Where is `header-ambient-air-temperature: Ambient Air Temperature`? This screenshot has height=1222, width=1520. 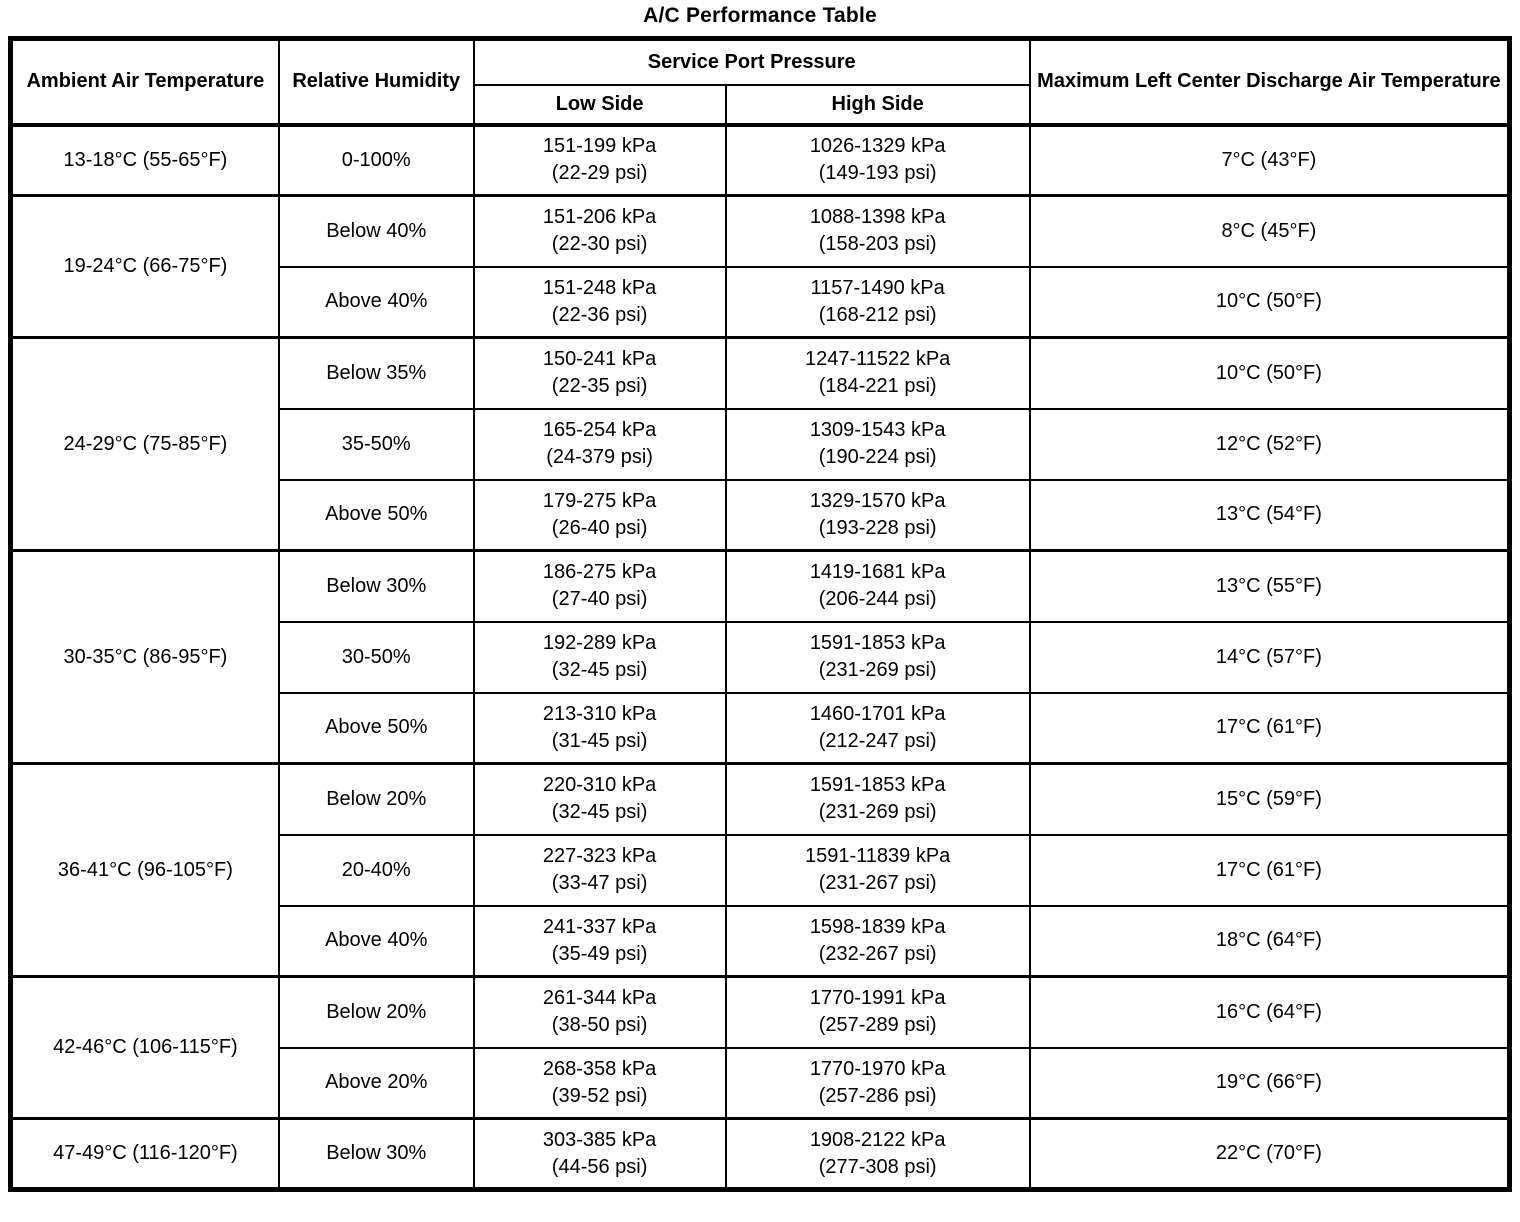
header-ambient-air-temperature: Ambient Air Temperature is located at coordinates (144, 82).